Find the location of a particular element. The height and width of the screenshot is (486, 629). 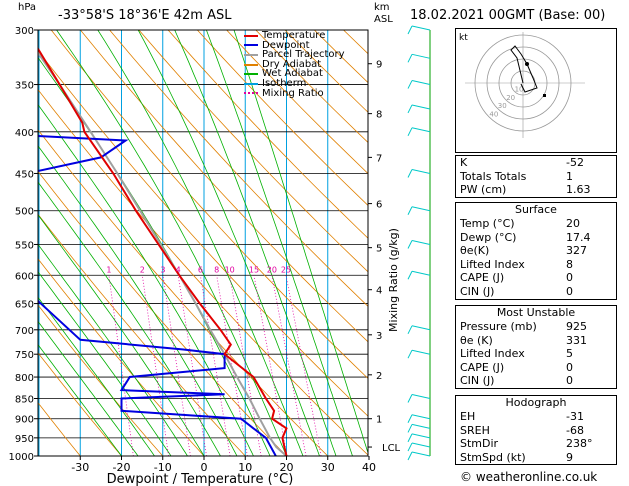

legend-label: Temperature is located at coordinates (294, 35).